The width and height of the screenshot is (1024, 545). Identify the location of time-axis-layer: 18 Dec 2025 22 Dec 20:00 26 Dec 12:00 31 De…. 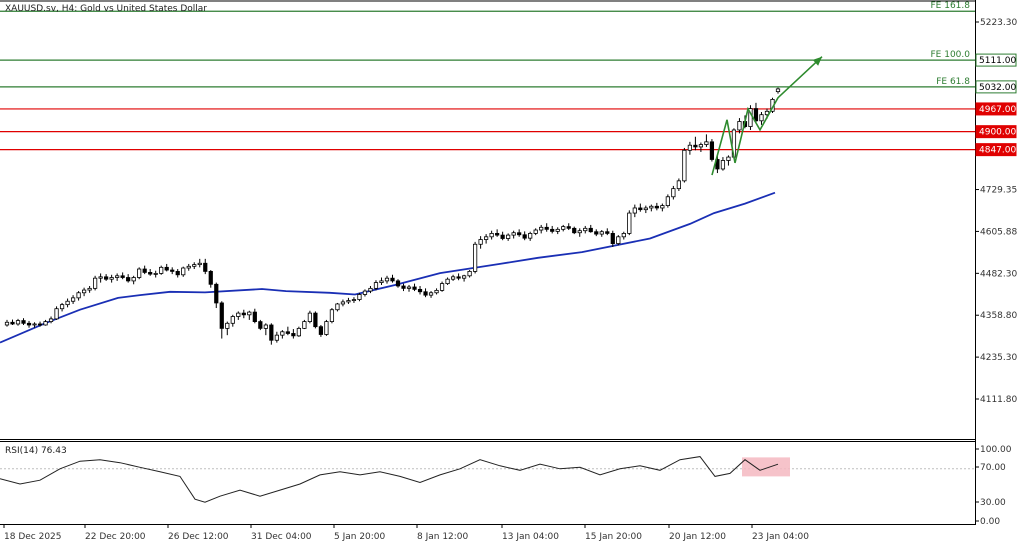
(406, 533).